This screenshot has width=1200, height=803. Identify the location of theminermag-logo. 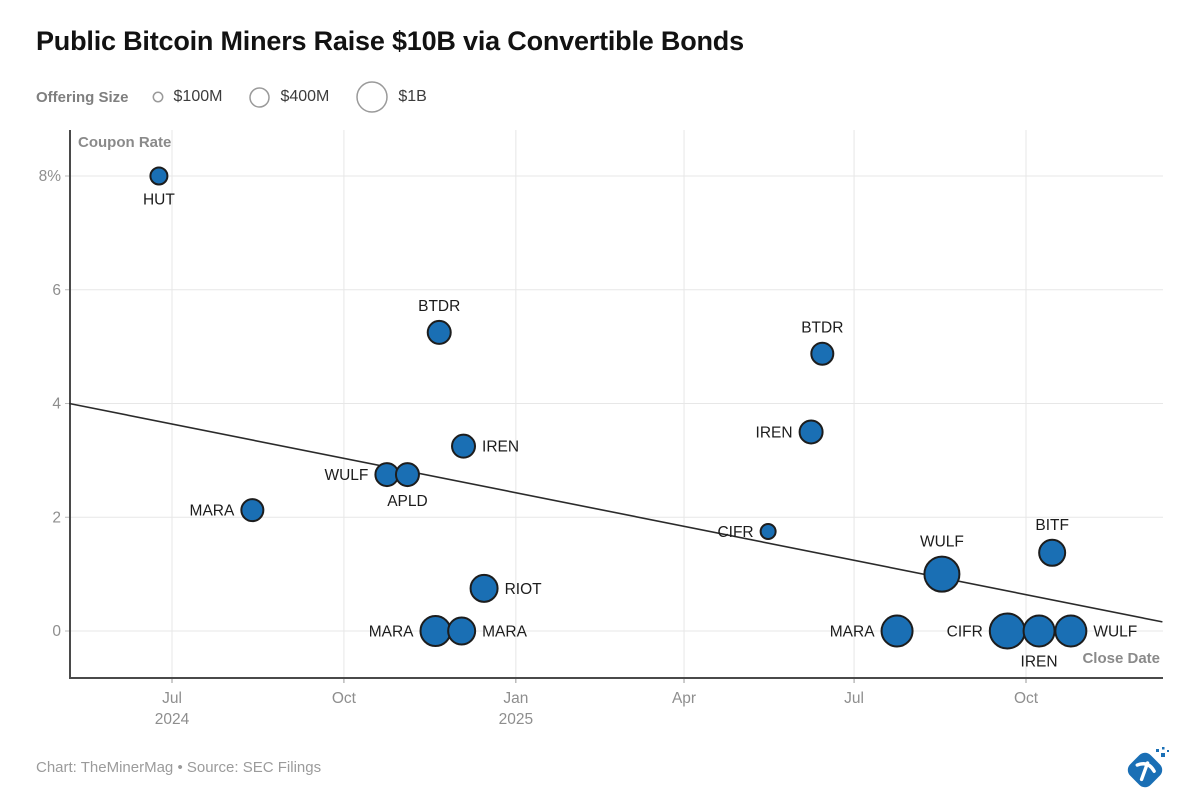
(1147, 770).